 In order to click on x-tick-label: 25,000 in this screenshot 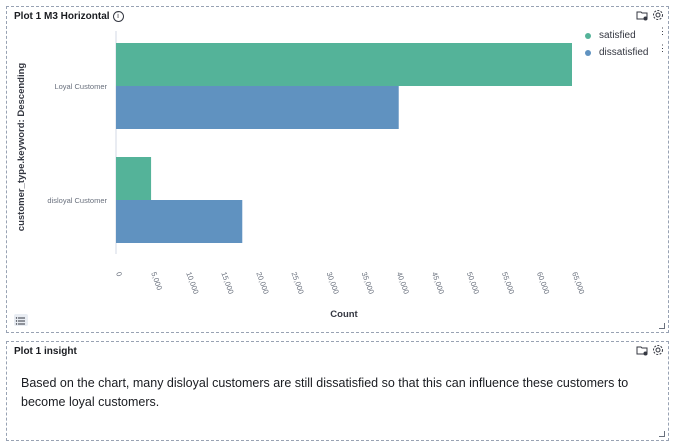, I will do `click(298, 283)`.